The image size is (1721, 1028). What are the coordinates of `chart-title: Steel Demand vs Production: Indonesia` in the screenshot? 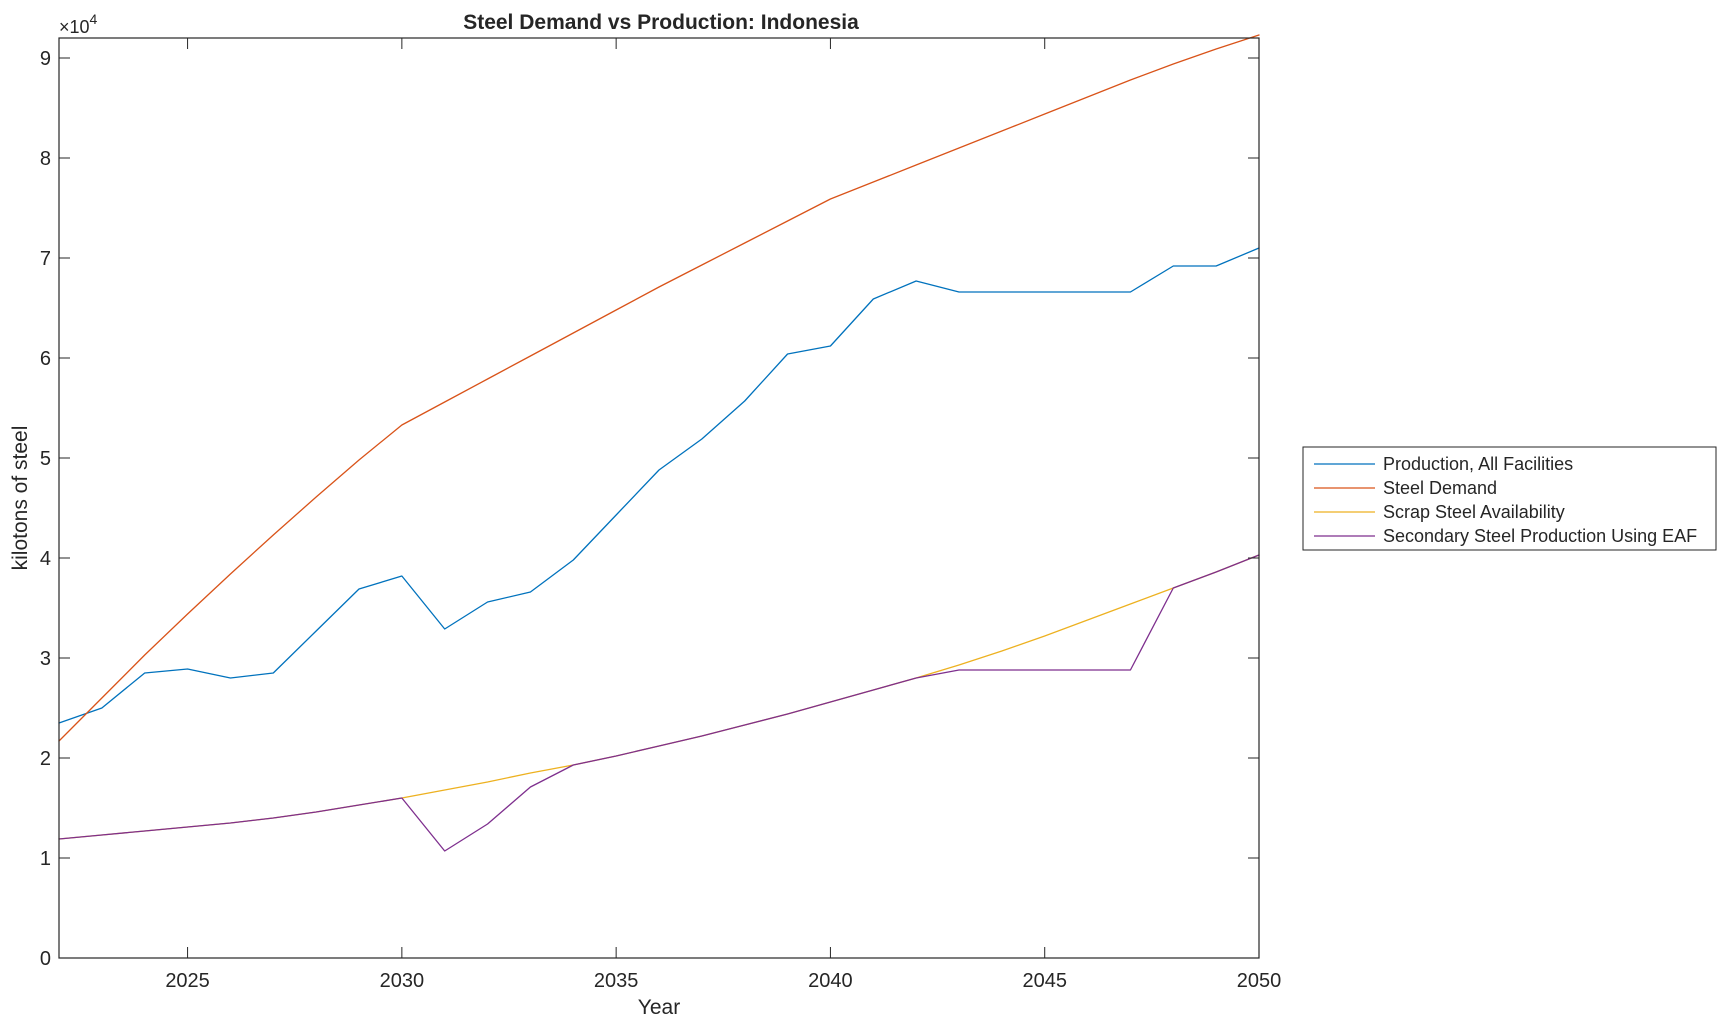 It's located at (661, 22).